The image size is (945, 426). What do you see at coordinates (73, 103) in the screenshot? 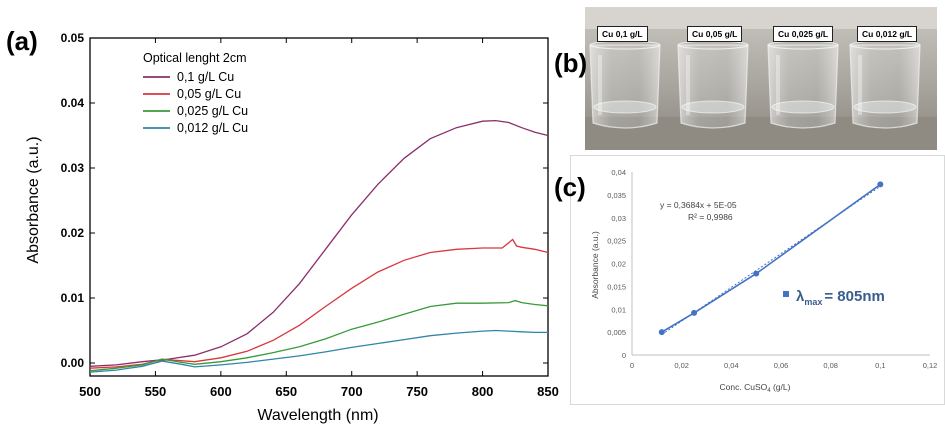
I see `y-tick-label: 0.04` at bounding box center [73, 103].